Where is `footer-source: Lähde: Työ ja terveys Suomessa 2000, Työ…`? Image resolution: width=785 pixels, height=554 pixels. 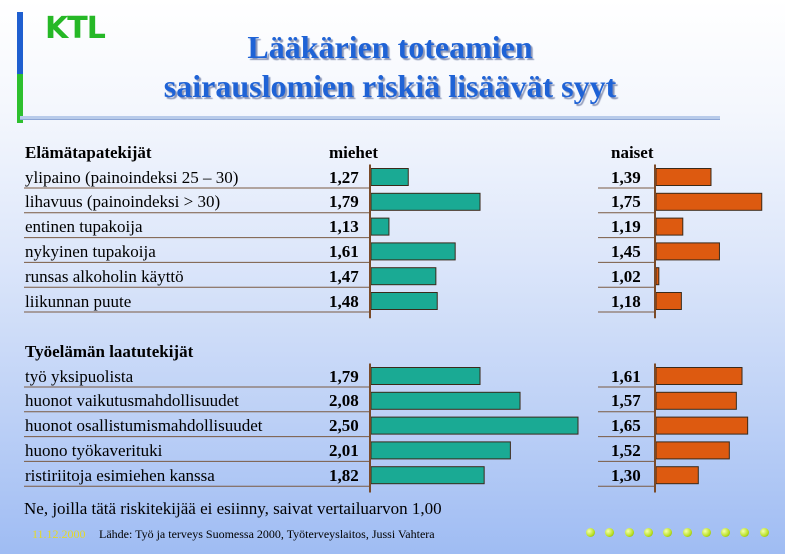 footer-source: Lähde: Työ ja terveys Suomessa 2000, Työ… is located at coordinates (267, 534).